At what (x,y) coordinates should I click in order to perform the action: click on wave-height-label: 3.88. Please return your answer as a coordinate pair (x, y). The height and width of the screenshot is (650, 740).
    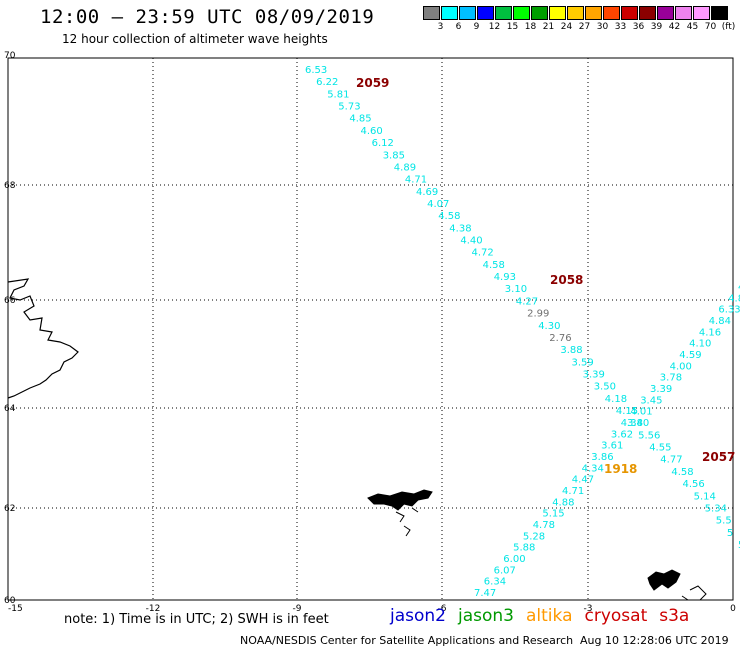
    Looking at the image, I should click on (571, 350).